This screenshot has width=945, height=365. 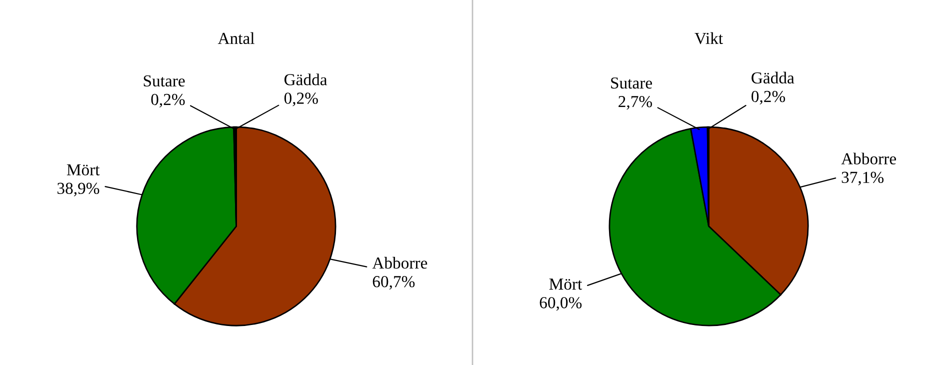 I want to click on data-label: 38,9%, so click(x=79, y=189).